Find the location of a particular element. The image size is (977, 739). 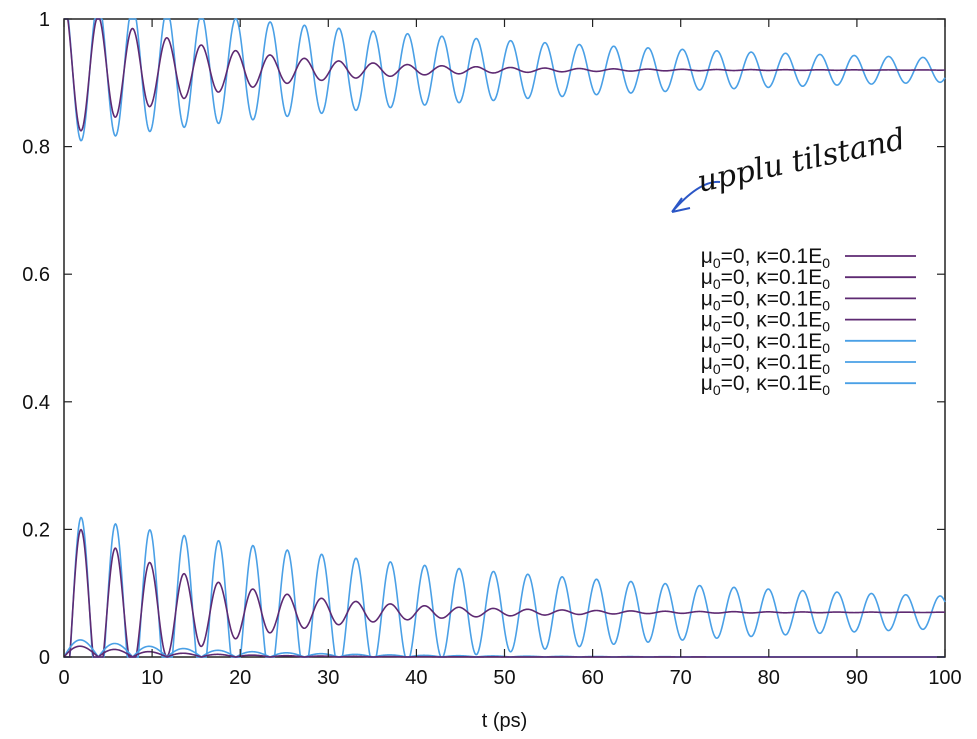

handwritten-annotation: upplu tilstand is located at coordinates (789, 167).